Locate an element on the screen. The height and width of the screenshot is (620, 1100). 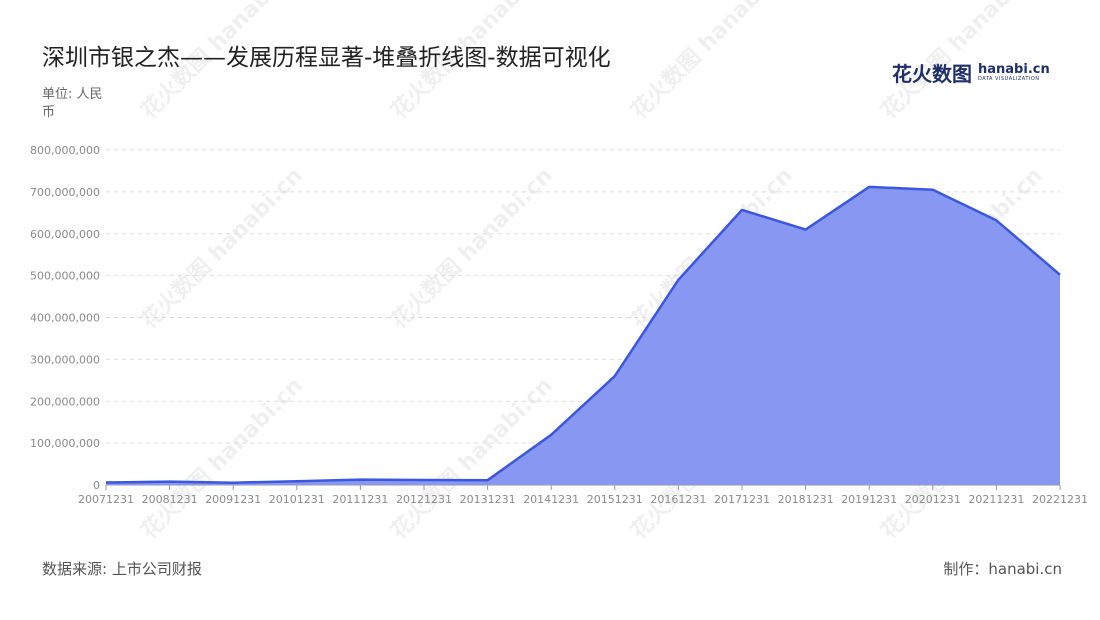
x-tick-label-14: 20211231 is located at coordinates (996, 499).